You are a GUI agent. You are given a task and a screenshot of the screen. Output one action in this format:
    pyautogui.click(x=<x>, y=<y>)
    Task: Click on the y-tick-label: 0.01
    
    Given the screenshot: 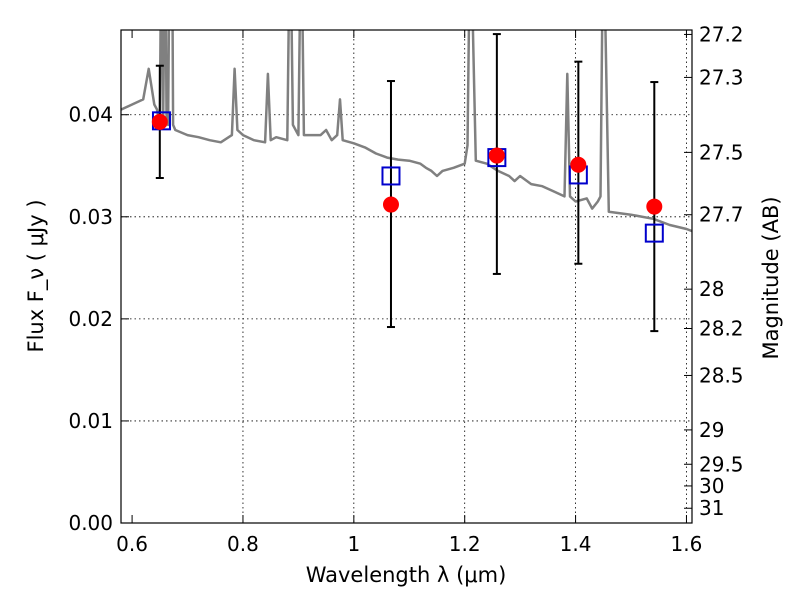 What is the action you would take?
    pyautogui.click(x=90, y=421)
    